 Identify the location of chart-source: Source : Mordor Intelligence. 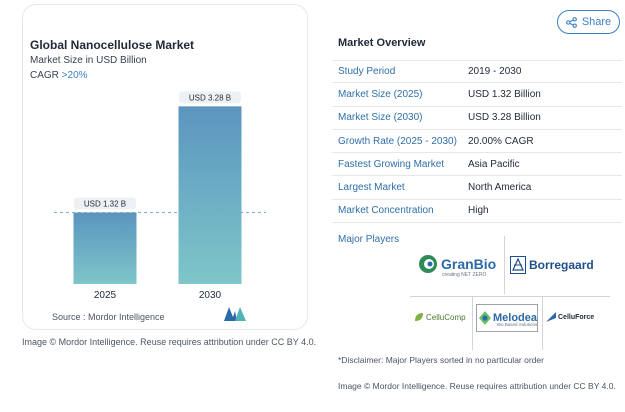
(108, 317).